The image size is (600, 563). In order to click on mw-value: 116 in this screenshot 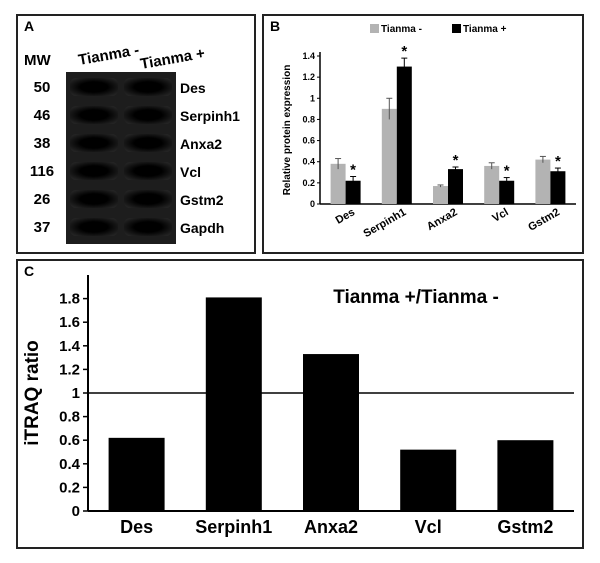, I will do `click(42, 171)`.